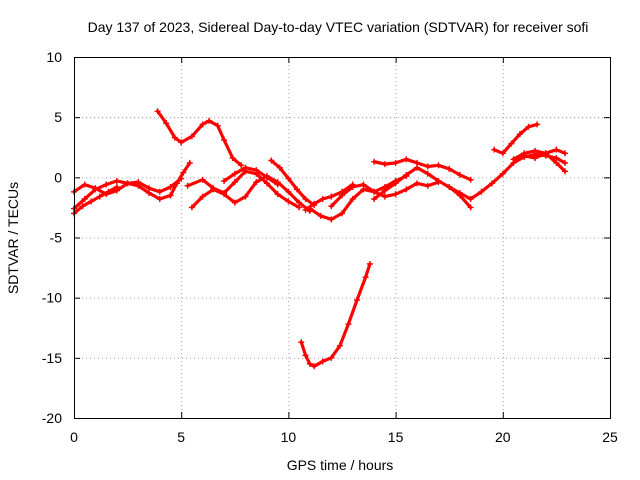 Image resolution: width=640 pixels, height=480 pixels. Describe the element at coordinates (52, 358) in the screenshot. I see `y-tick-label: -15` at that location.